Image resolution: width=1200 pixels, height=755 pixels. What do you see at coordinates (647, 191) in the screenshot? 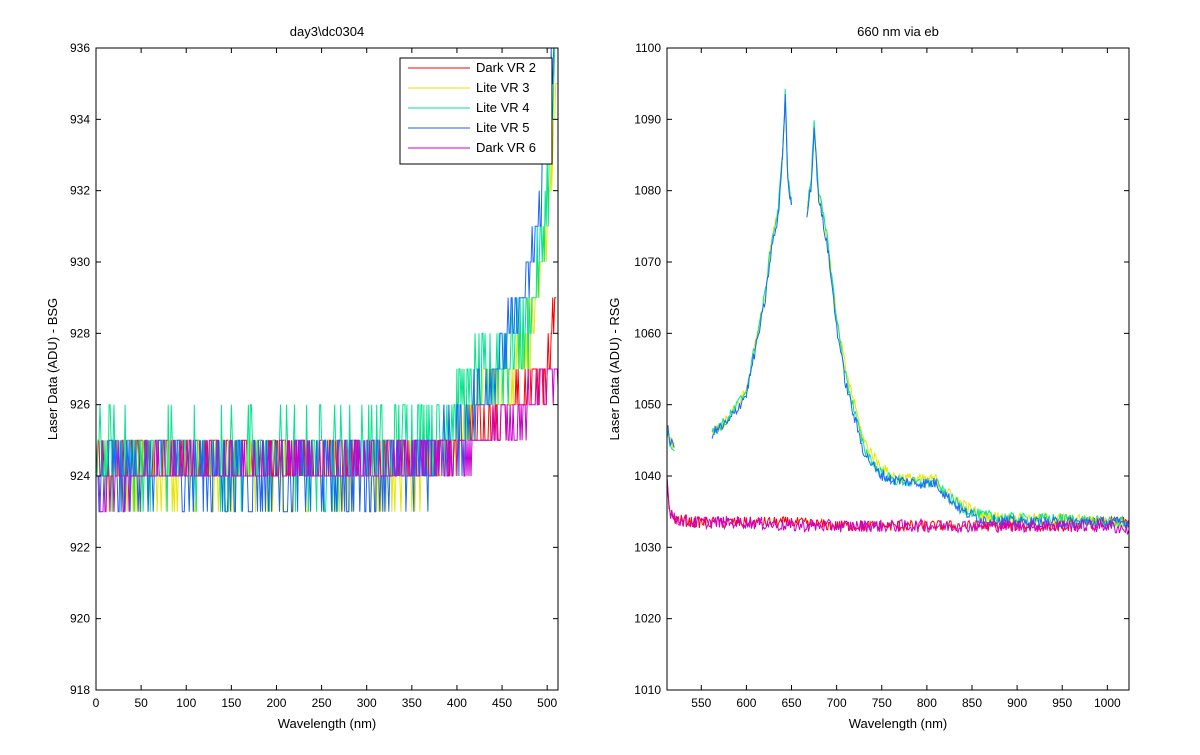
I see `y-tick-label: 1080` at bounding box center [647, 191].